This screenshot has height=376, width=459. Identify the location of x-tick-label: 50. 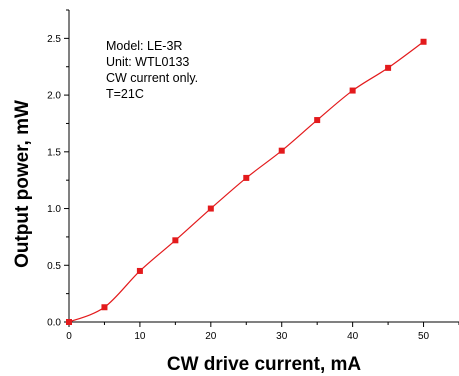
(424, 336).